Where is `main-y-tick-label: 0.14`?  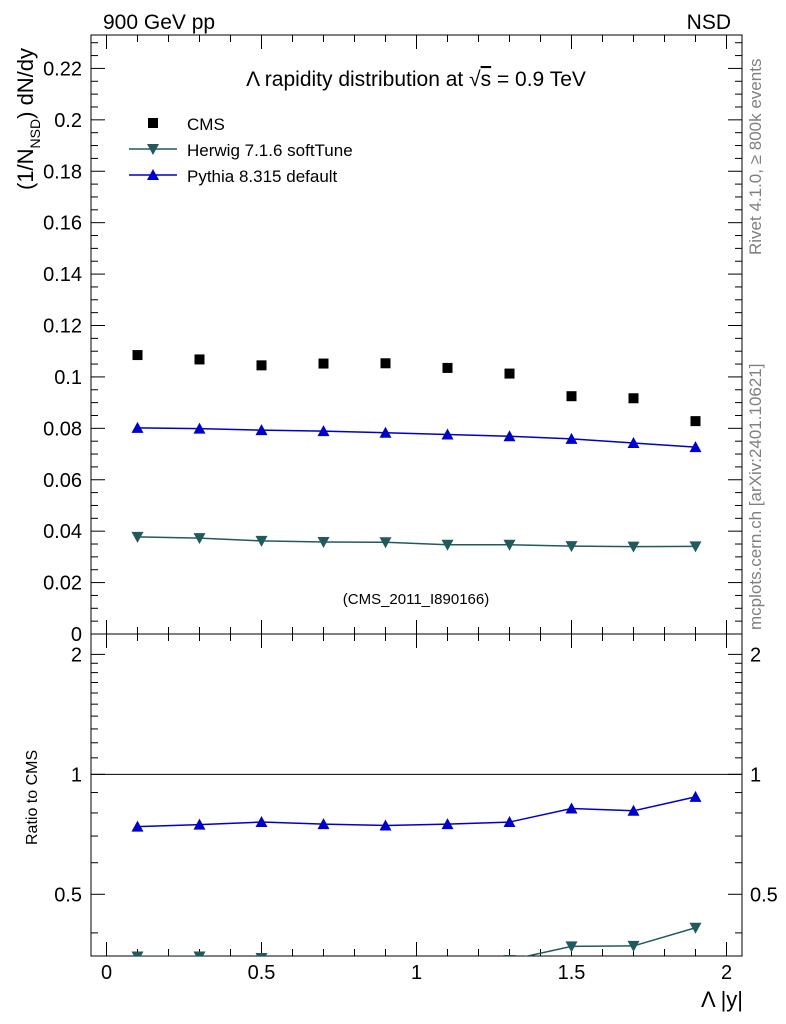
main-y-tick-label: 0.14 is located at coordinates (62, 275).